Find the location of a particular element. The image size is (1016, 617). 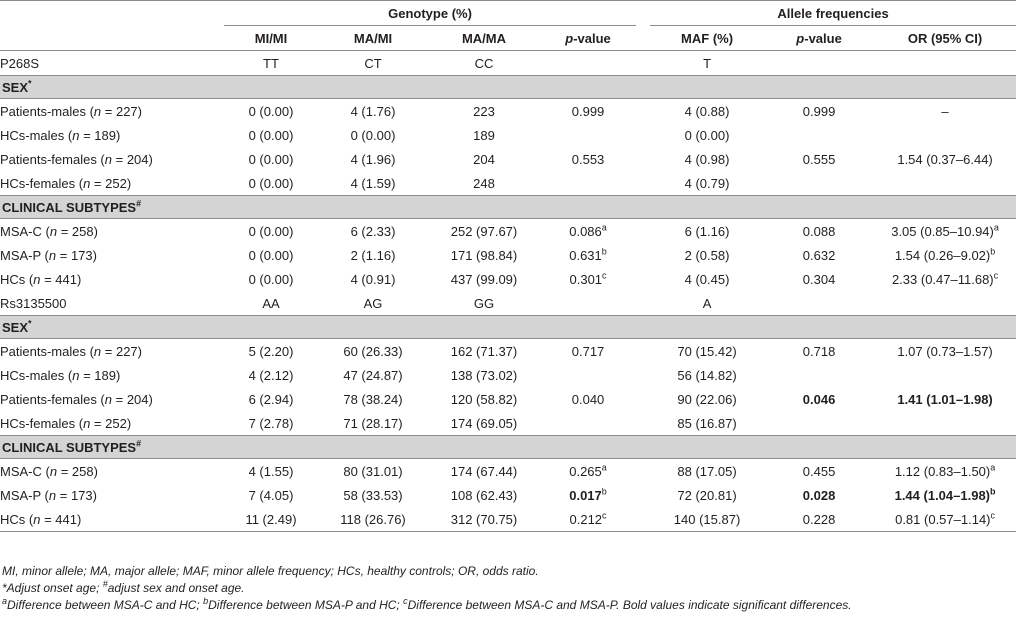

col-mimi-header: MI/MI is located at coordinates (271, 38).